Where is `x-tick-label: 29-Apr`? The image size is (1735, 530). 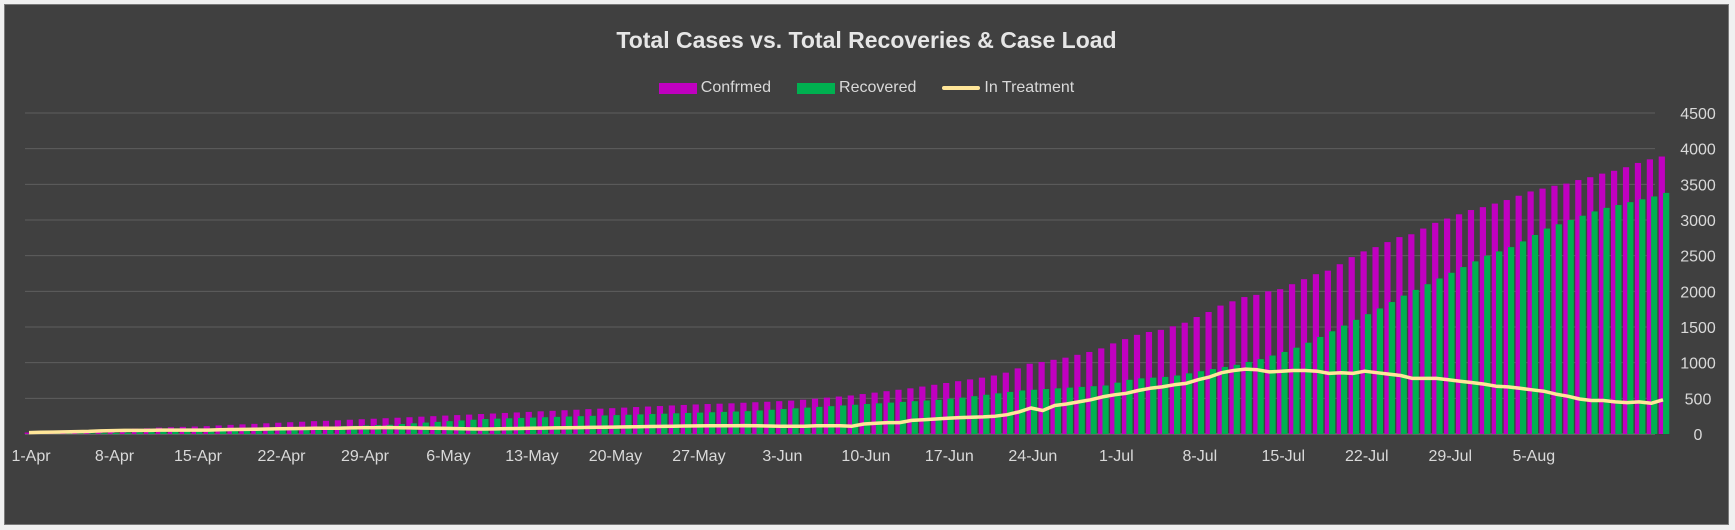 x-tick-label: 29-Apr is located at coordinates (365, 456).